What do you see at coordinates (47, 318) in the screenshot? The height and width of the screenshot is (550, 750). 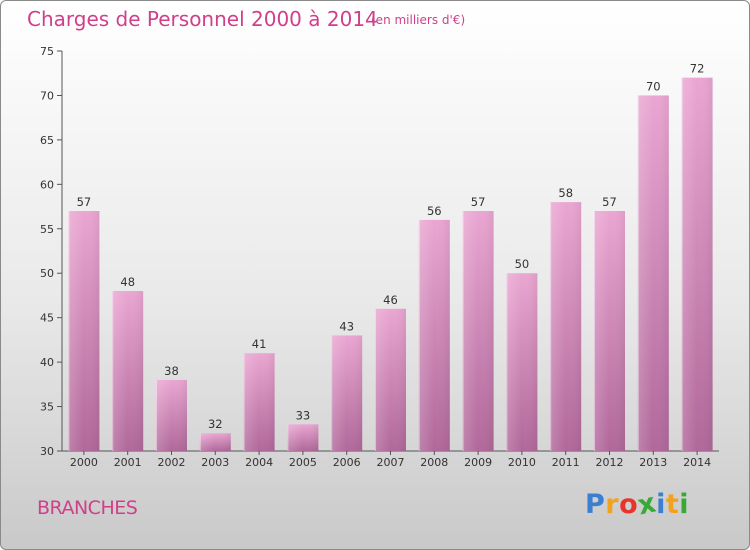 I see `y-tick-label: 45` at bounding box center [47, 318].